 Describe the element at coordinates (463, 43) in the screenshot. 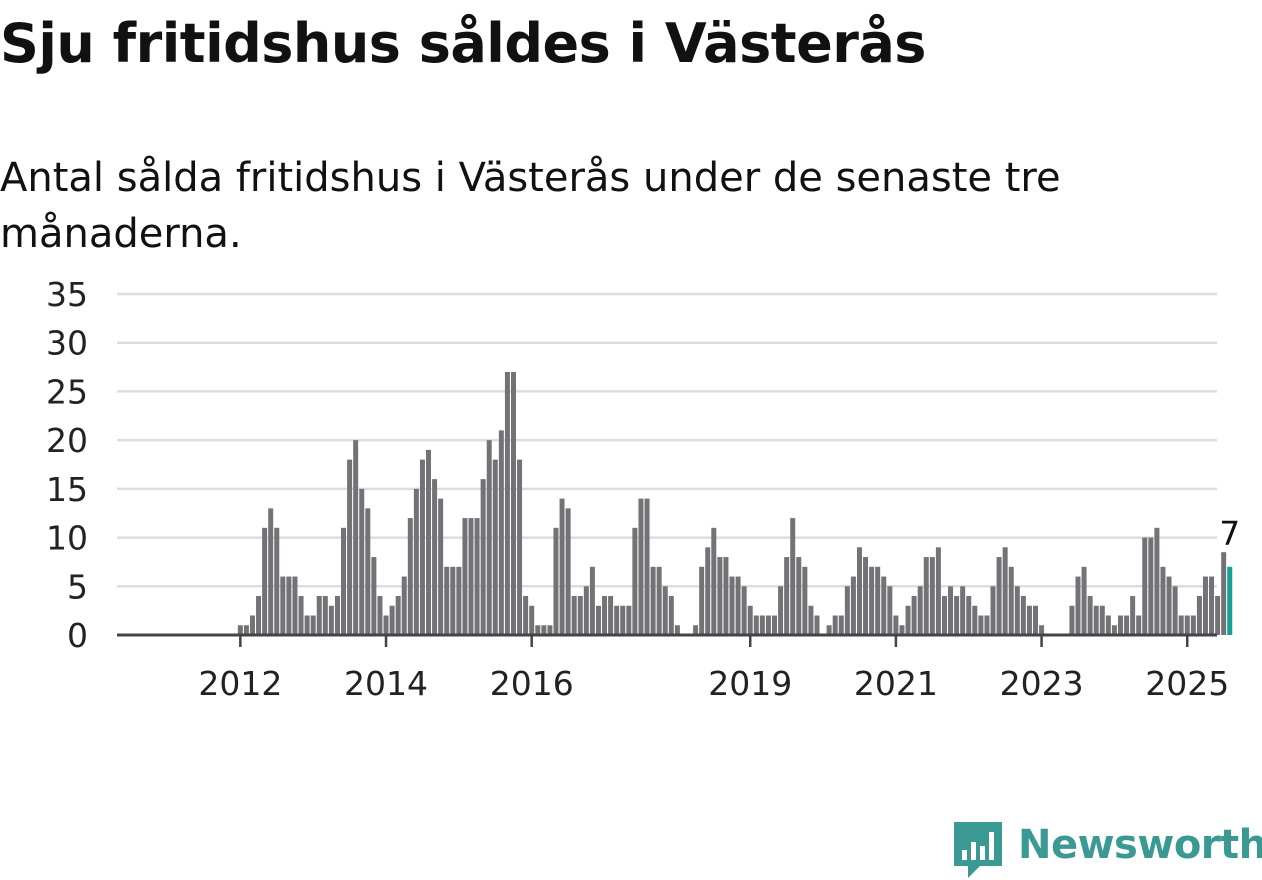

I see `chart-title: Sju fritidshus såldes i Västerås` at that location.